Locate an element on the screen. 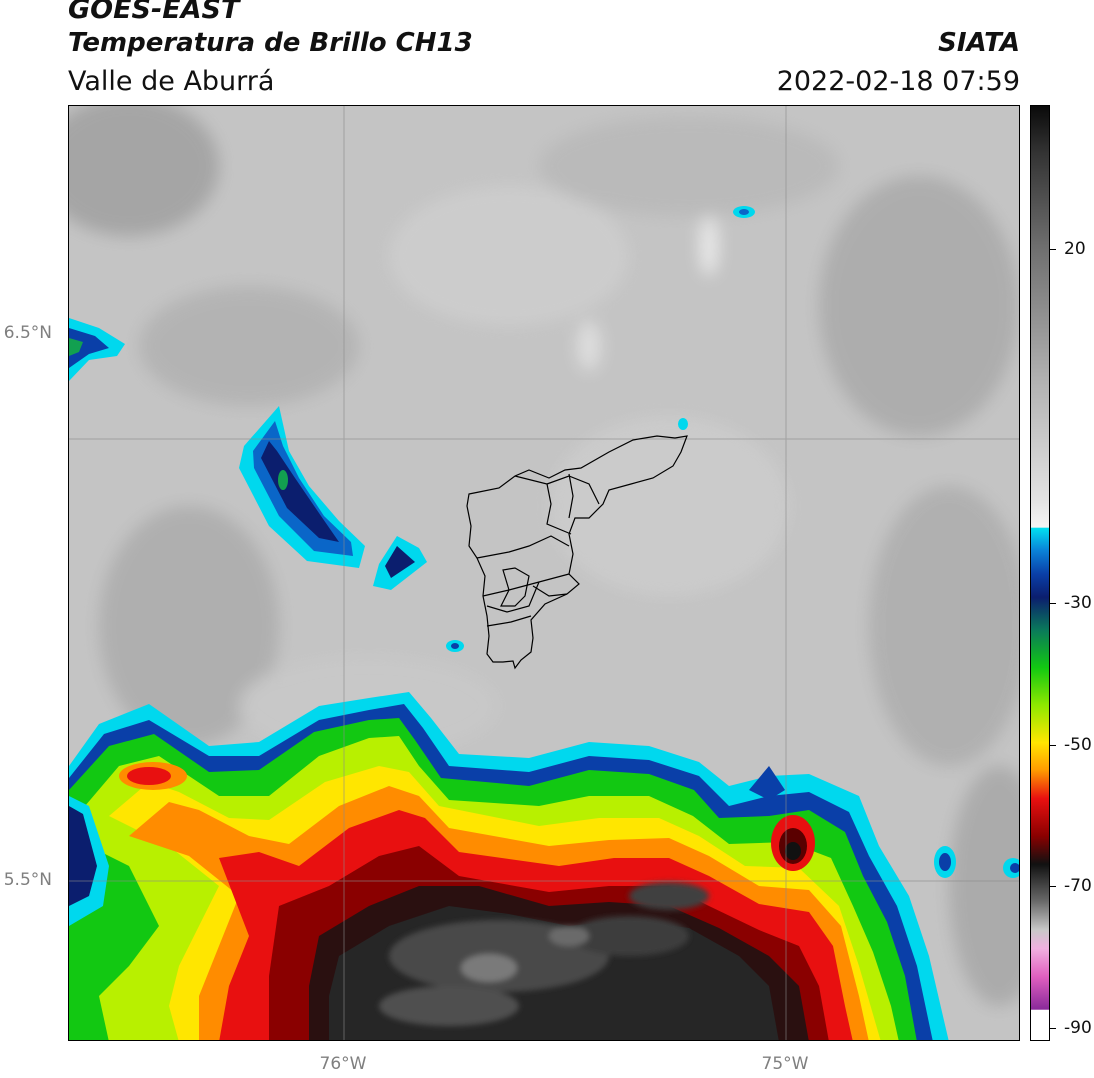 The width and height of the screenshot is (1094, 1078). agency-label: SIATA is located at coordinates (979, 43).